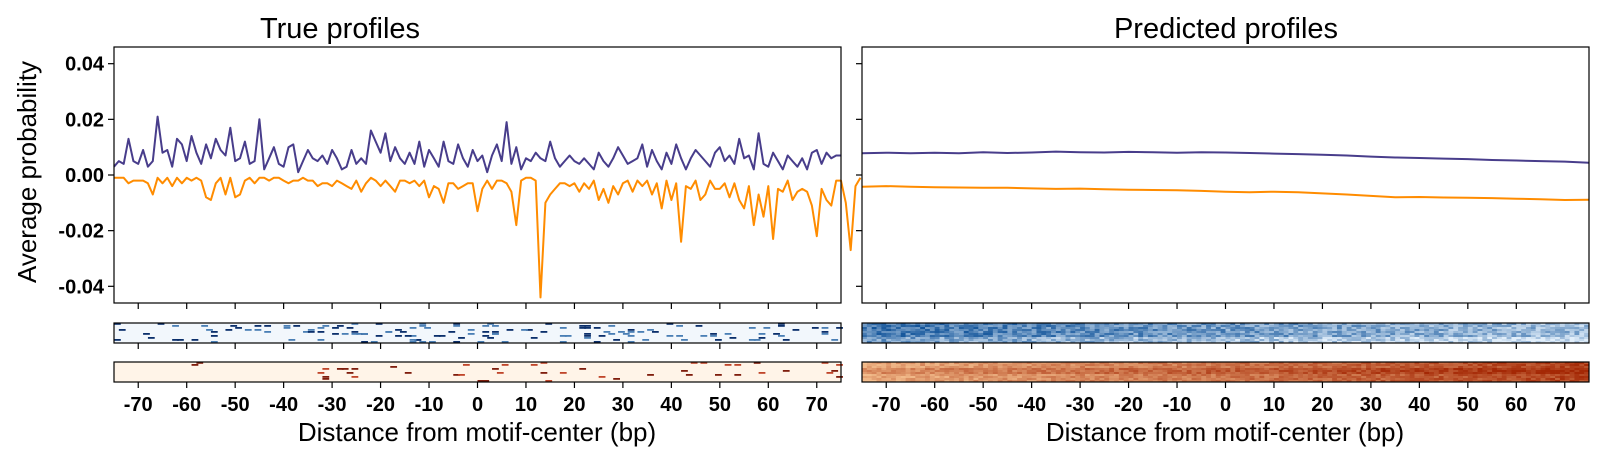  I want to click on x-tick-label: 70, so click(817, 405).